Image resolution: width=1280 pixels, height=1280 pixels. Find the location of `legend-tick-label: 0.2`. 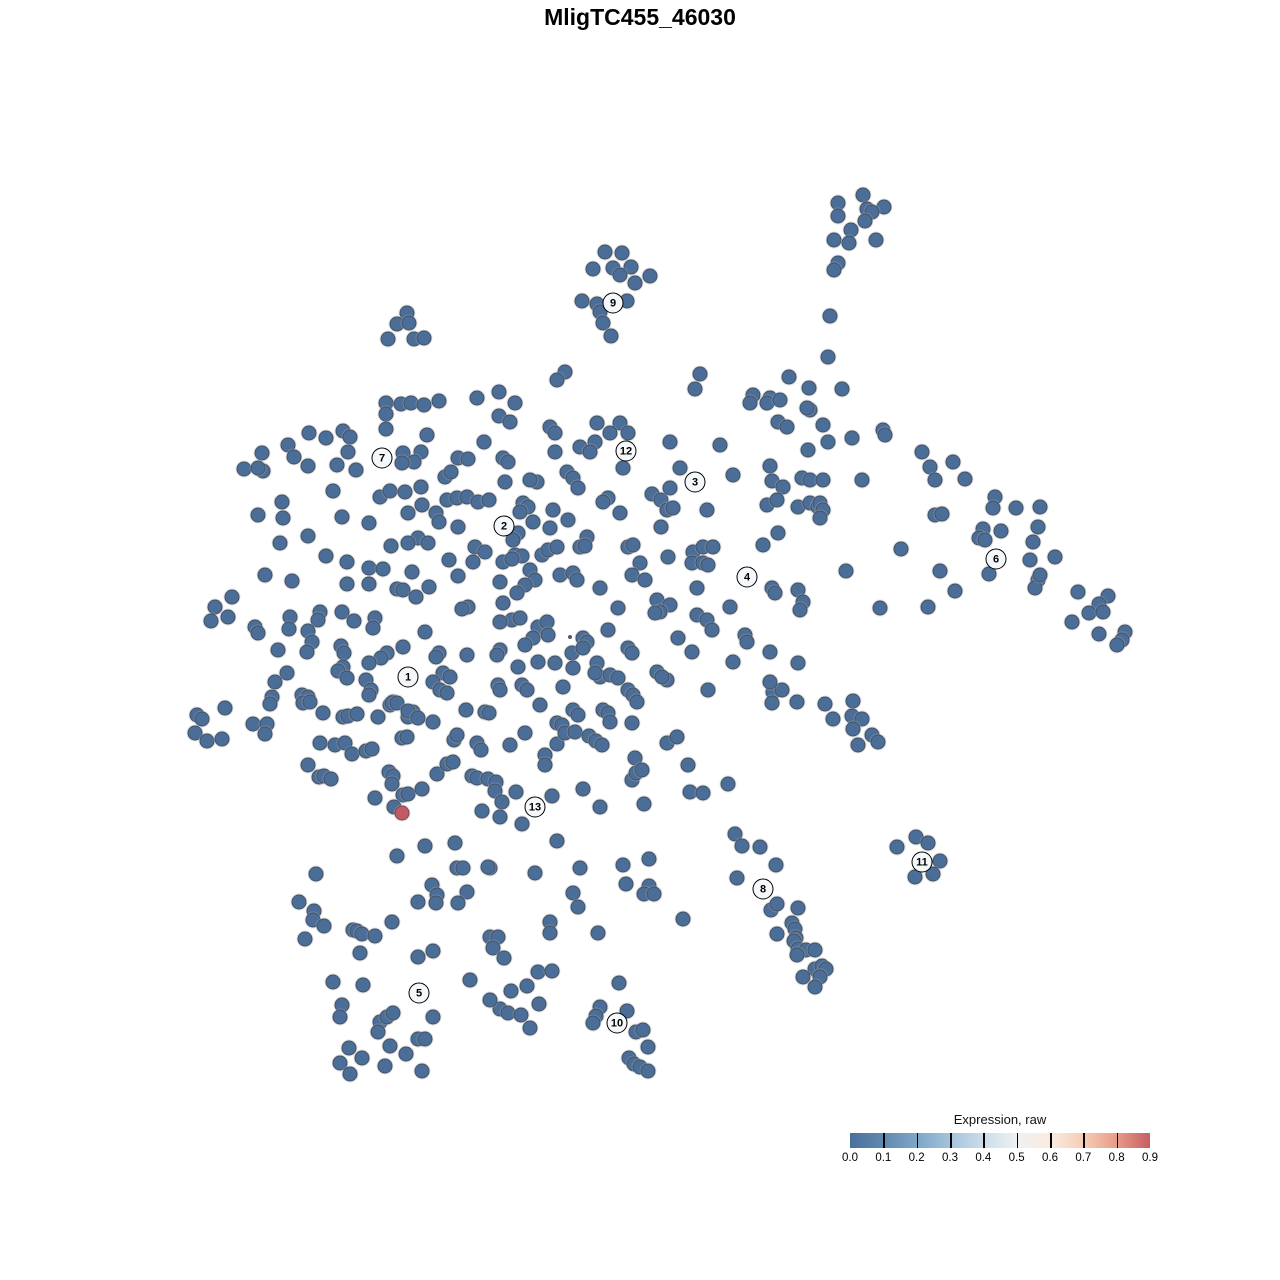

legend-tick-label: 0.2 is located at coordinates (916, 1158).